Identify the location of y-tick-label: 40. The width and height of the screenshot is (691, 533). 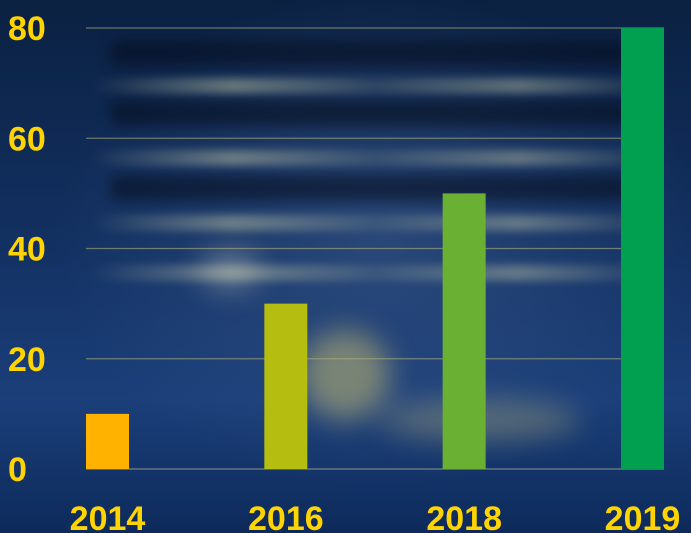
(27, 250).